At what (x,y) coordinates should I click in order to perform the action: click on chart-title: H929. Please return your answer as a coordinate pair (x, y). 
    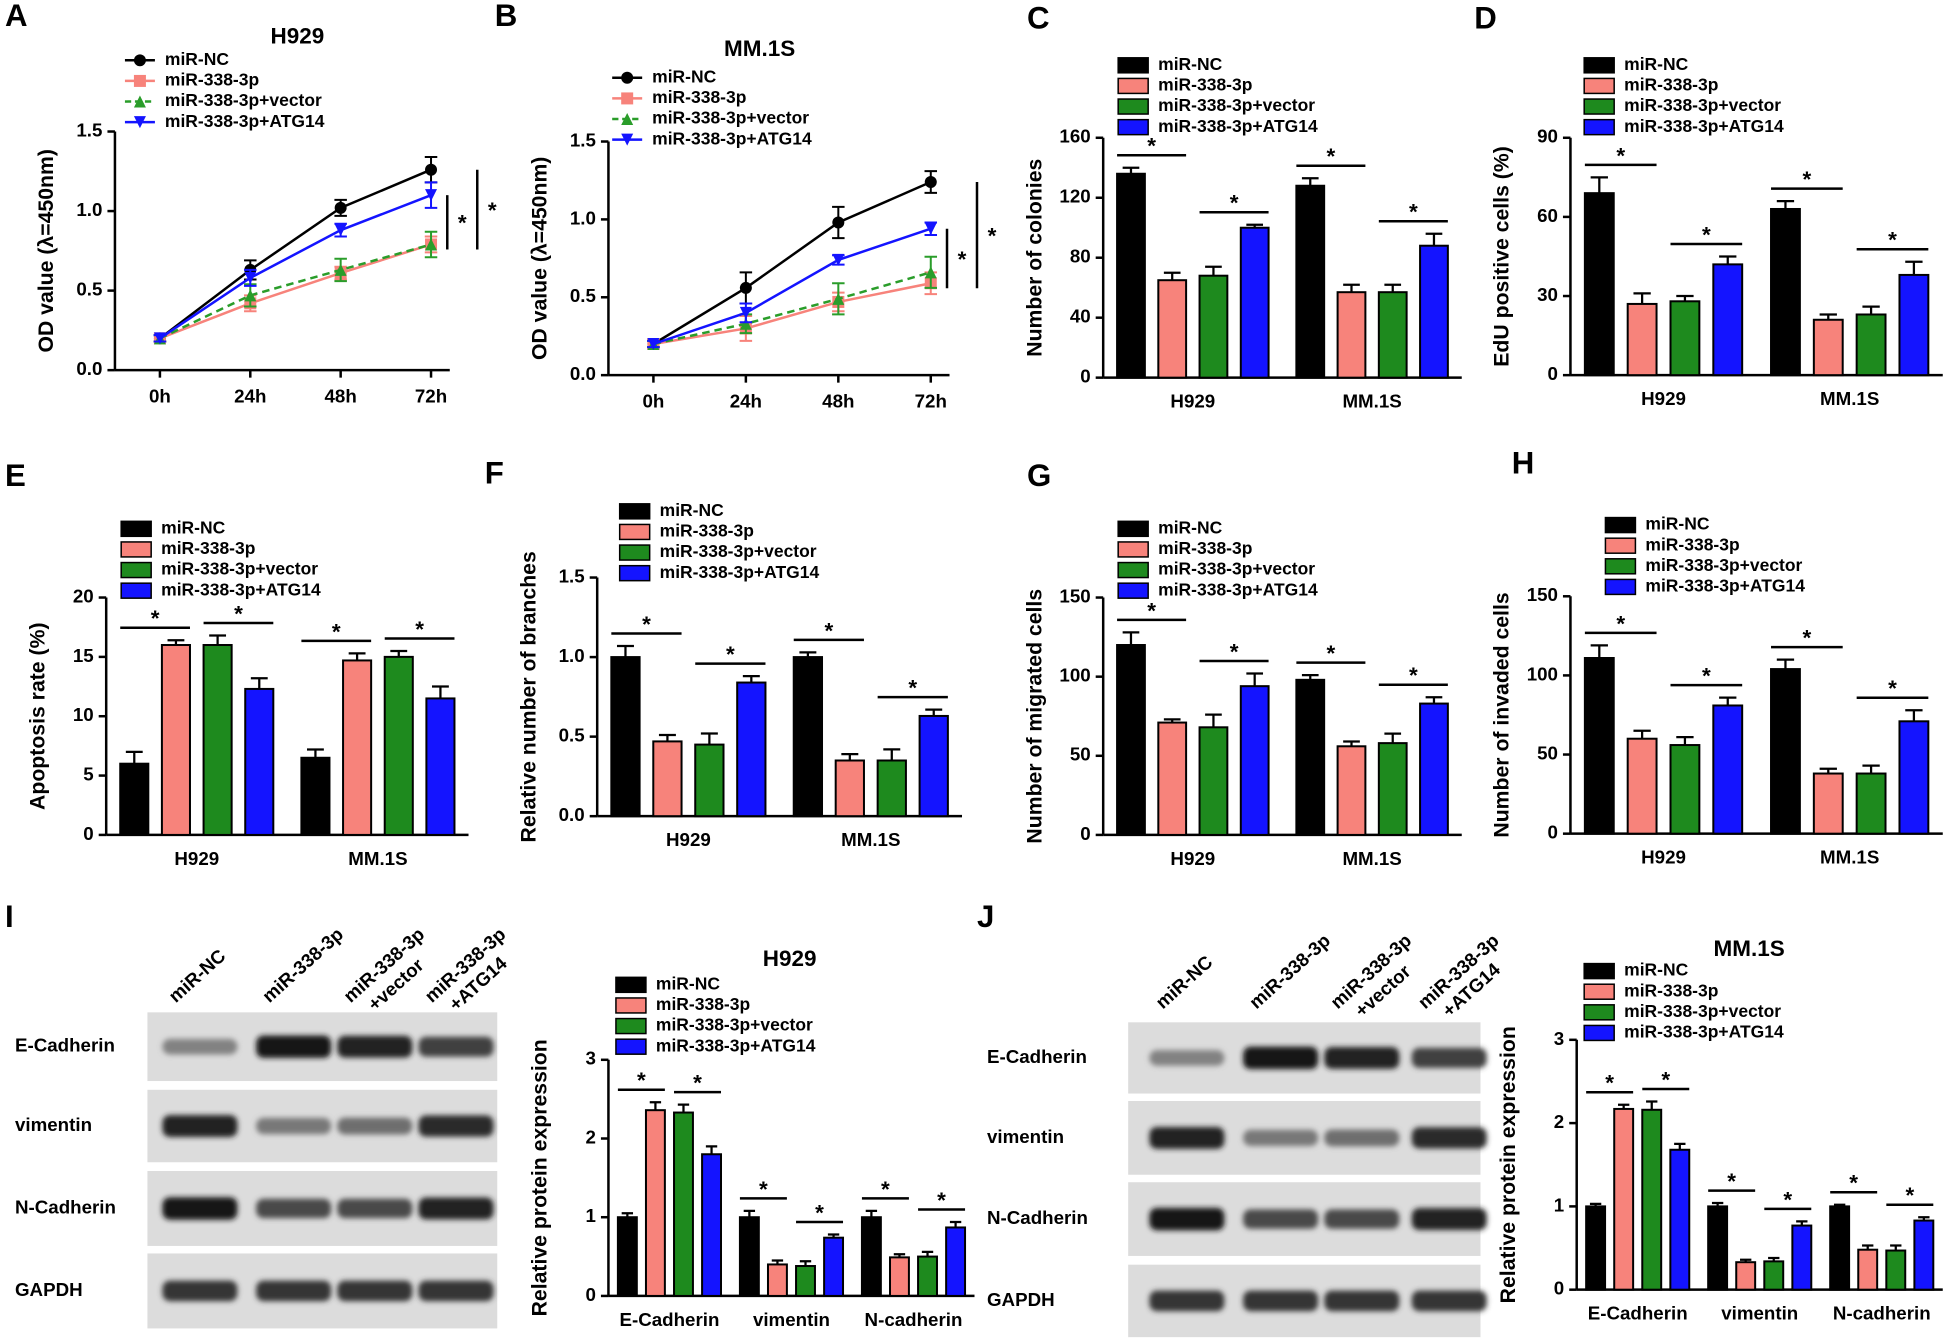
    Looking at the image, I should click on (790, 958).